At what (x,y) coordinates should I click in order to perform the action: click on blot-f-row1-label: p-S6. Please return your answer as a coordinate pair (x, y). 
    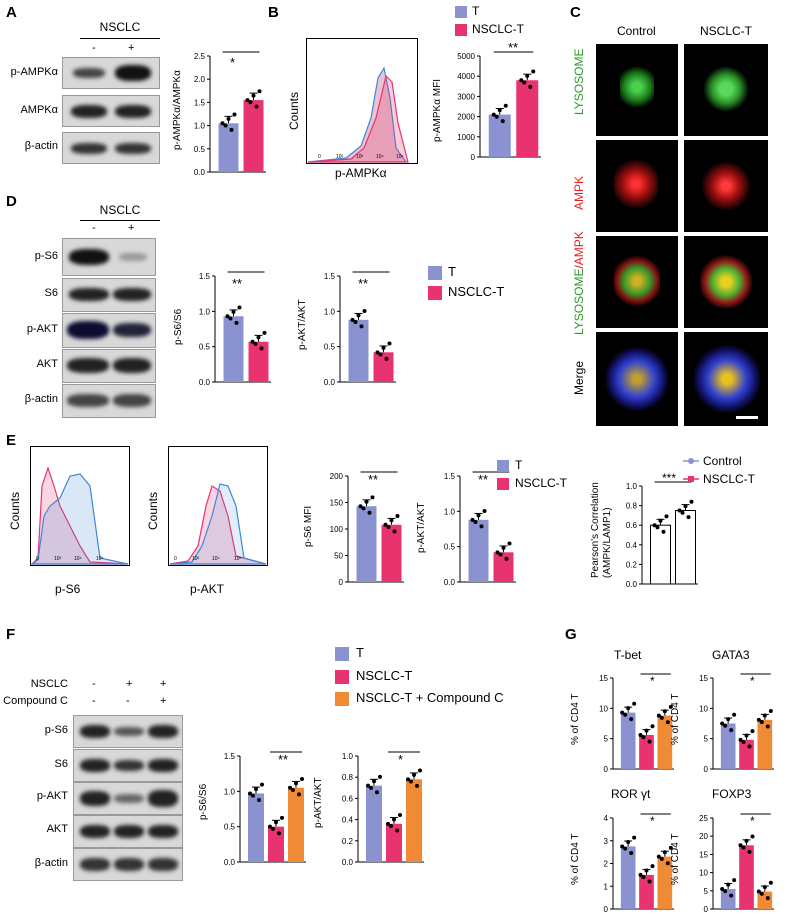
    Looking at the image, I should click on (56, 730).